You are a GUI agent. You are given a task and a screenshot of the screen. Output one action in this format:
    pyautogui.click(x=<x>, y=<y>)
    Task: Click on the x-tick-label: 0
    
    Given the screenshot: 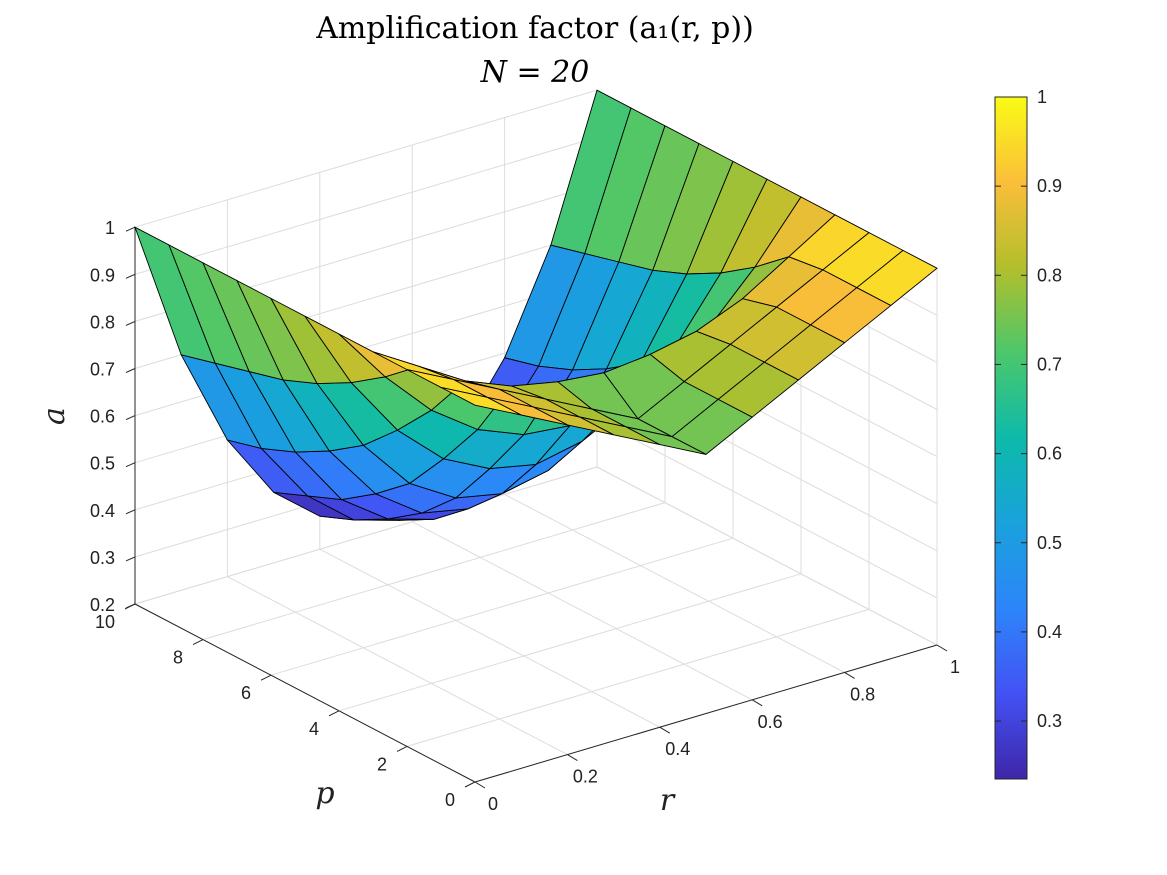 What is the action you would take?
    pyautogui.click(x=493, y=804)
    